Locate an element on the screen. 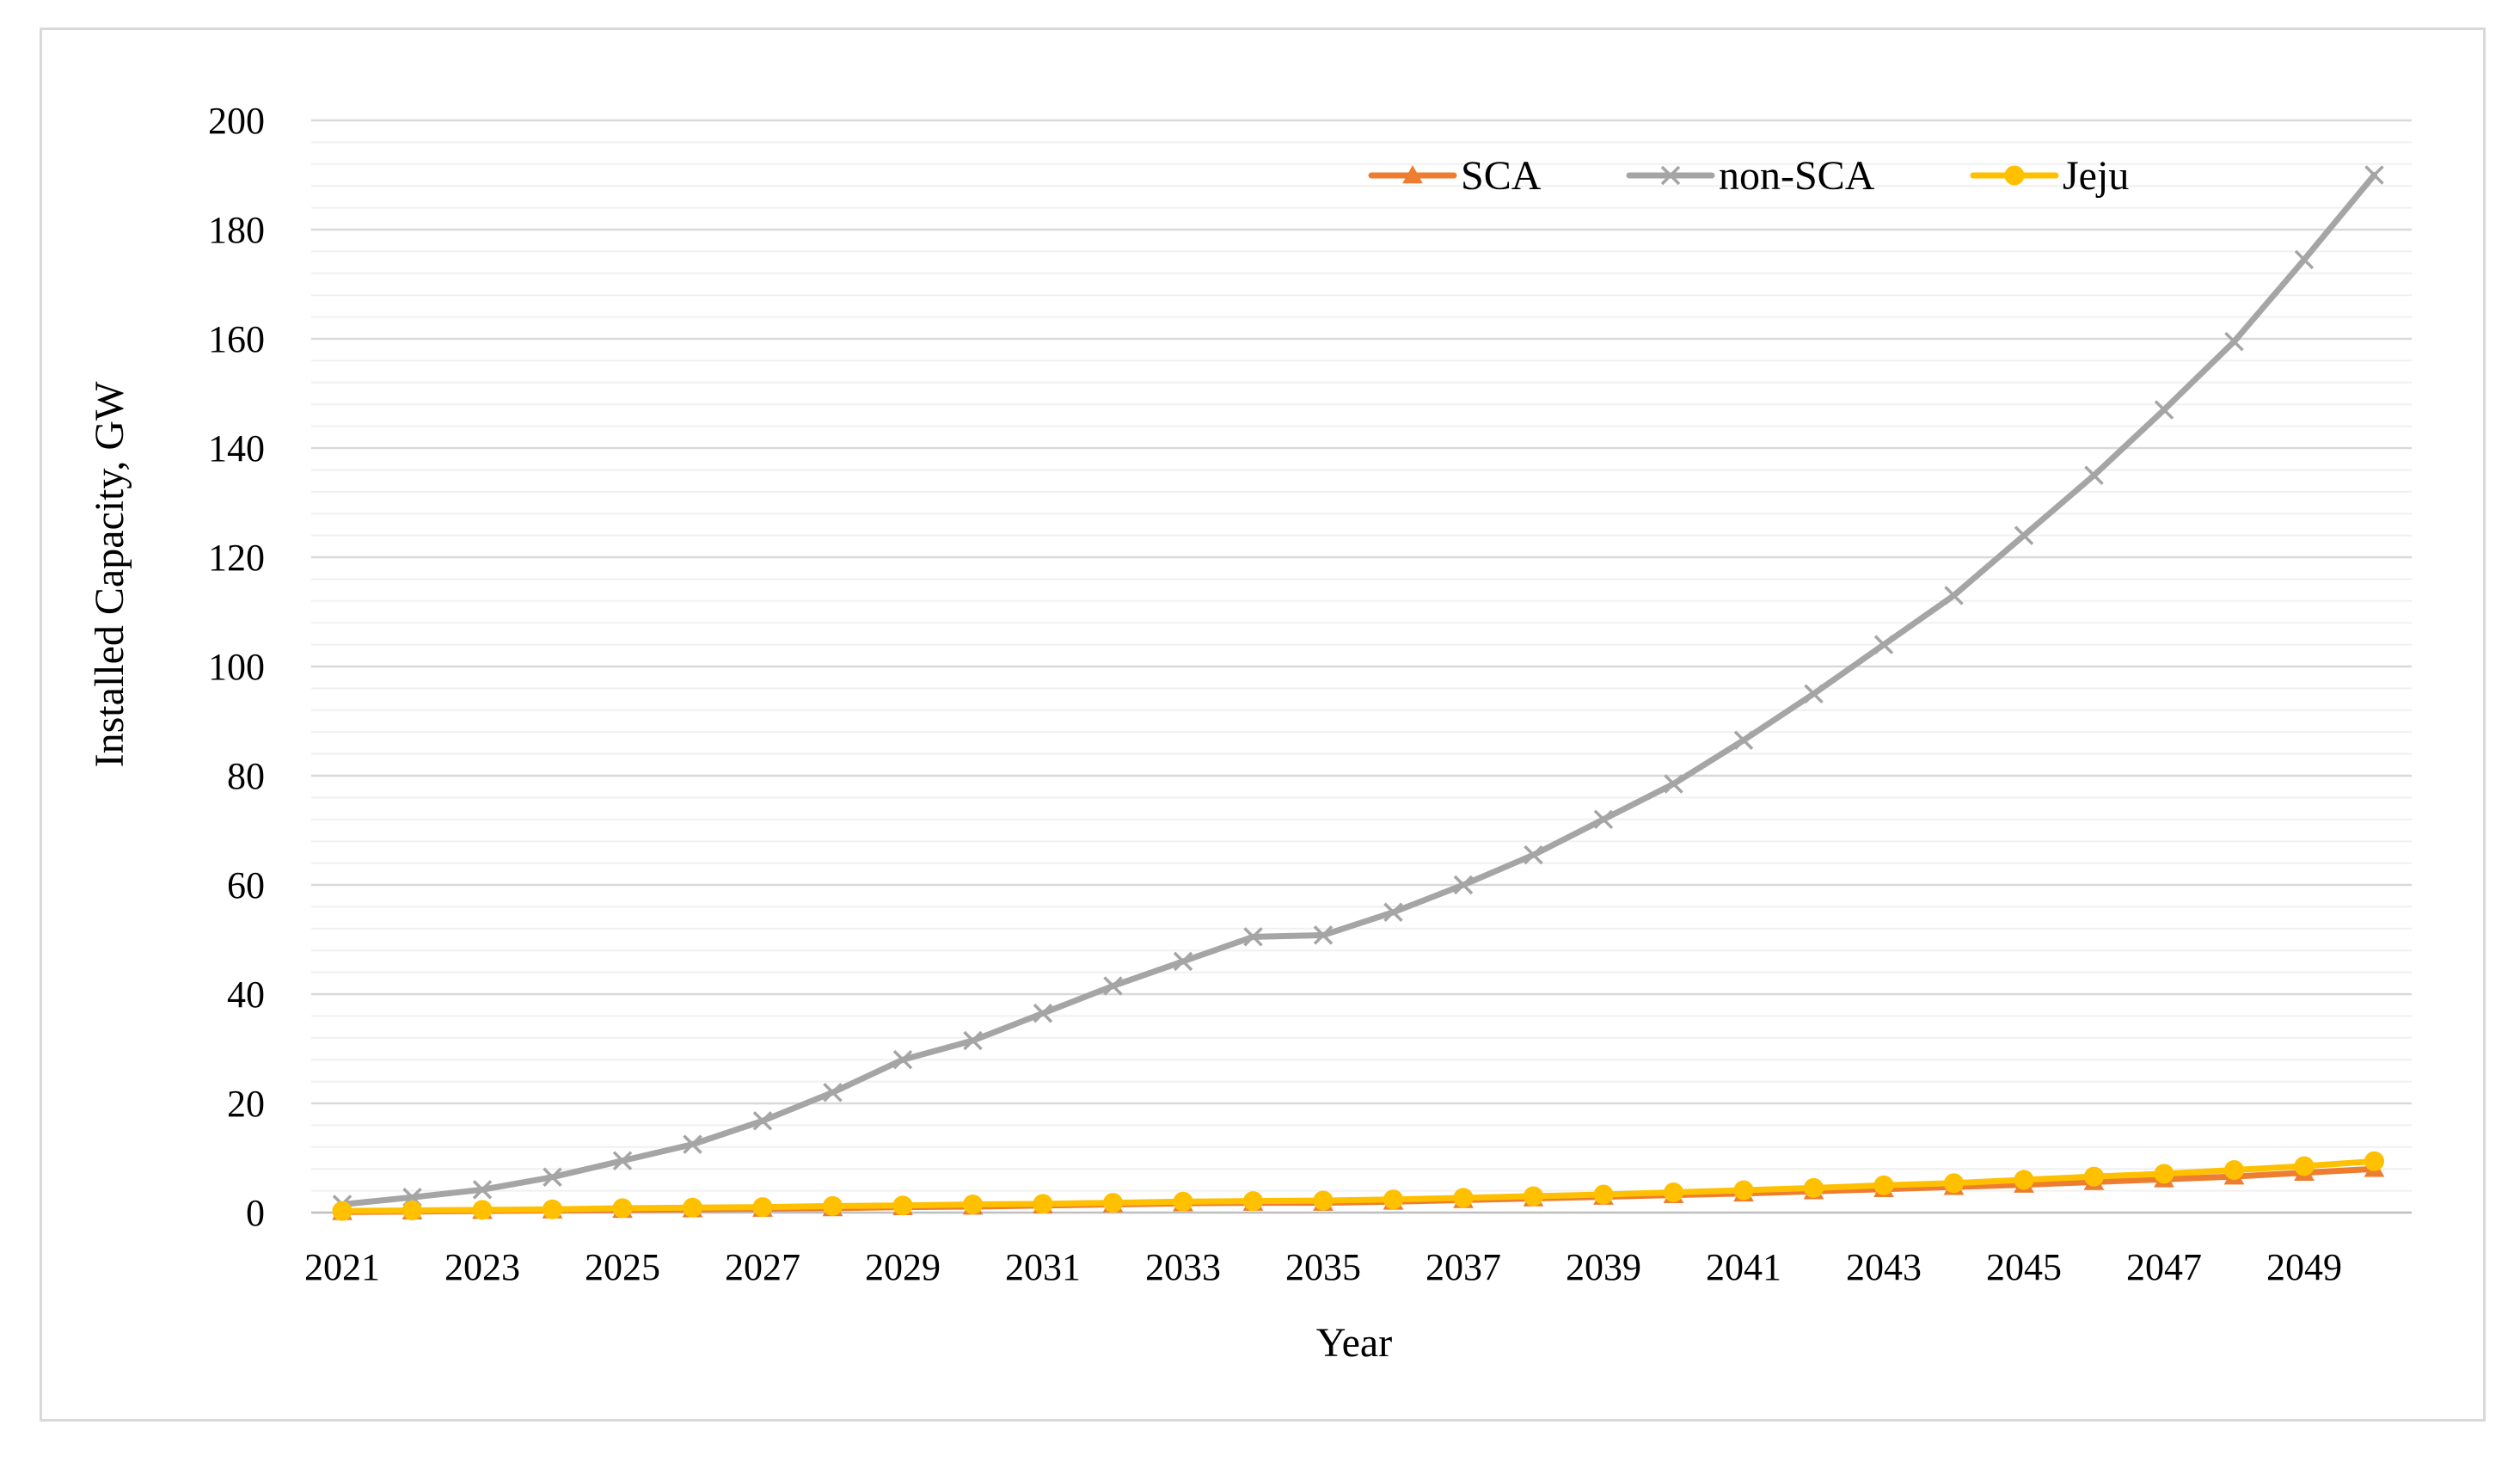 The image size is (2520, 1468). legend-marker-non-sca is located at coordinates (1671, 175).